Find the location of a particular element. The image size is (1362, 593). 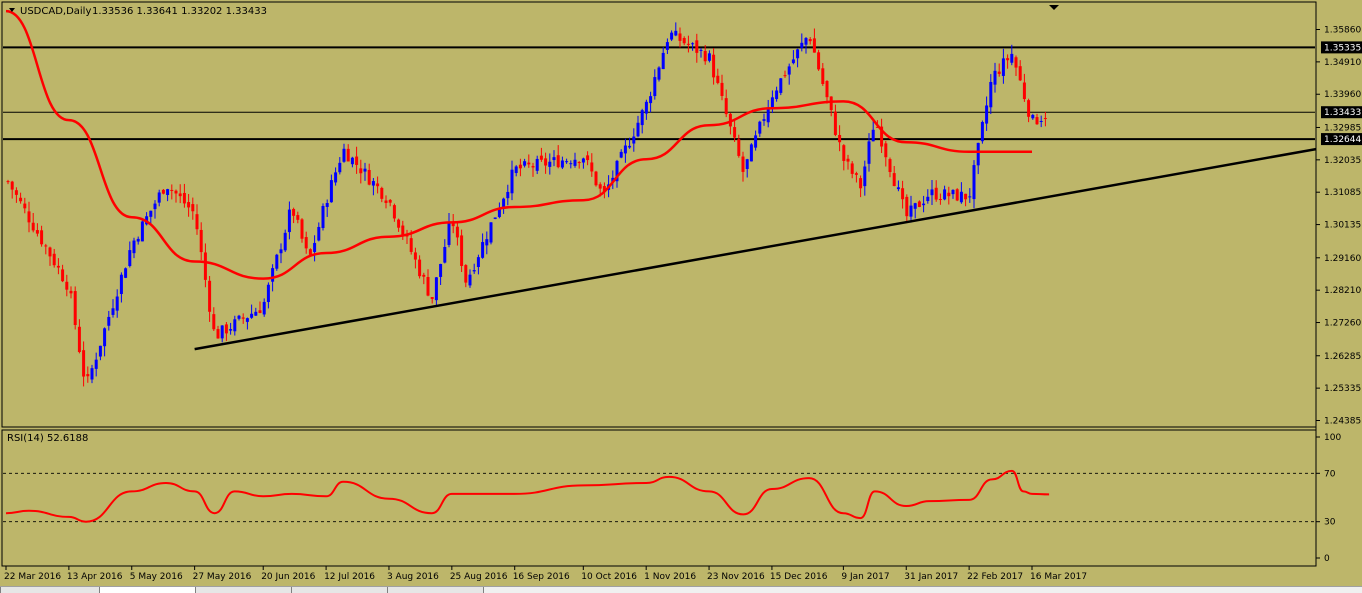

date-tick-label: 10 Oct 2016 is located at coordinates (609, 577).